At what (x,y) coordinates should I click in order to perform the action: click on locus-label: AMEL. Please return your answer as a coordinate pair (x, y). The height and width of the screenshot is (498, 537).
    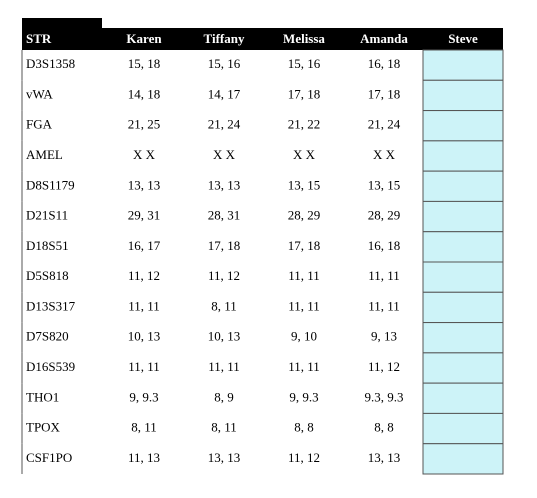
    Looking at the image, I should click on (44, 154).